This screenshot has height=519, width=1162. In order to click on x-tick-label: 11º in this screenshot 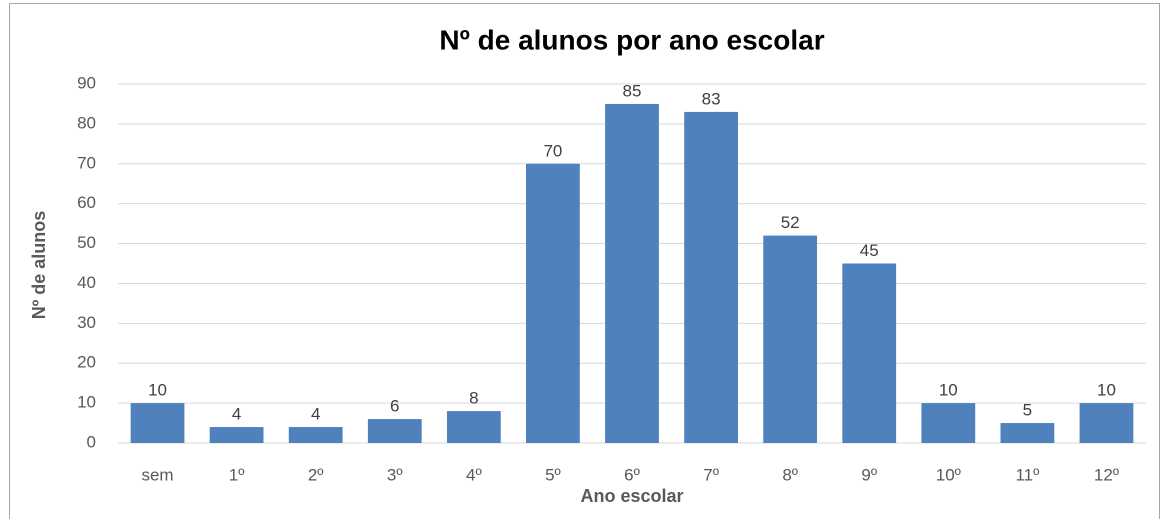, I will do `click(1027, 474)`.